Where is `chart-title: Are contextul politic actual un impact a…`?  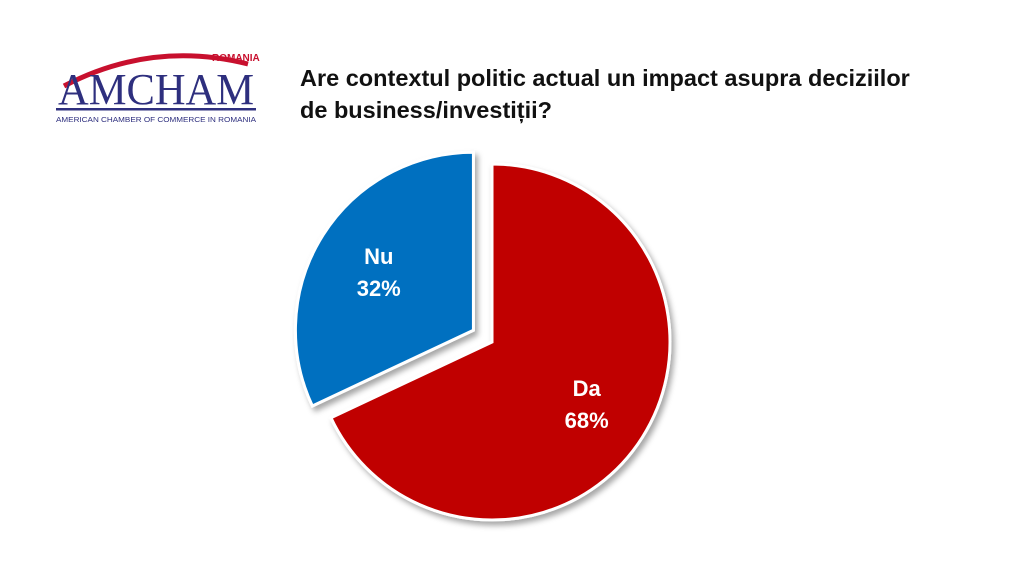
chart-title: Are contextul politic actual un impact a… is located at coordinates (650, 94).